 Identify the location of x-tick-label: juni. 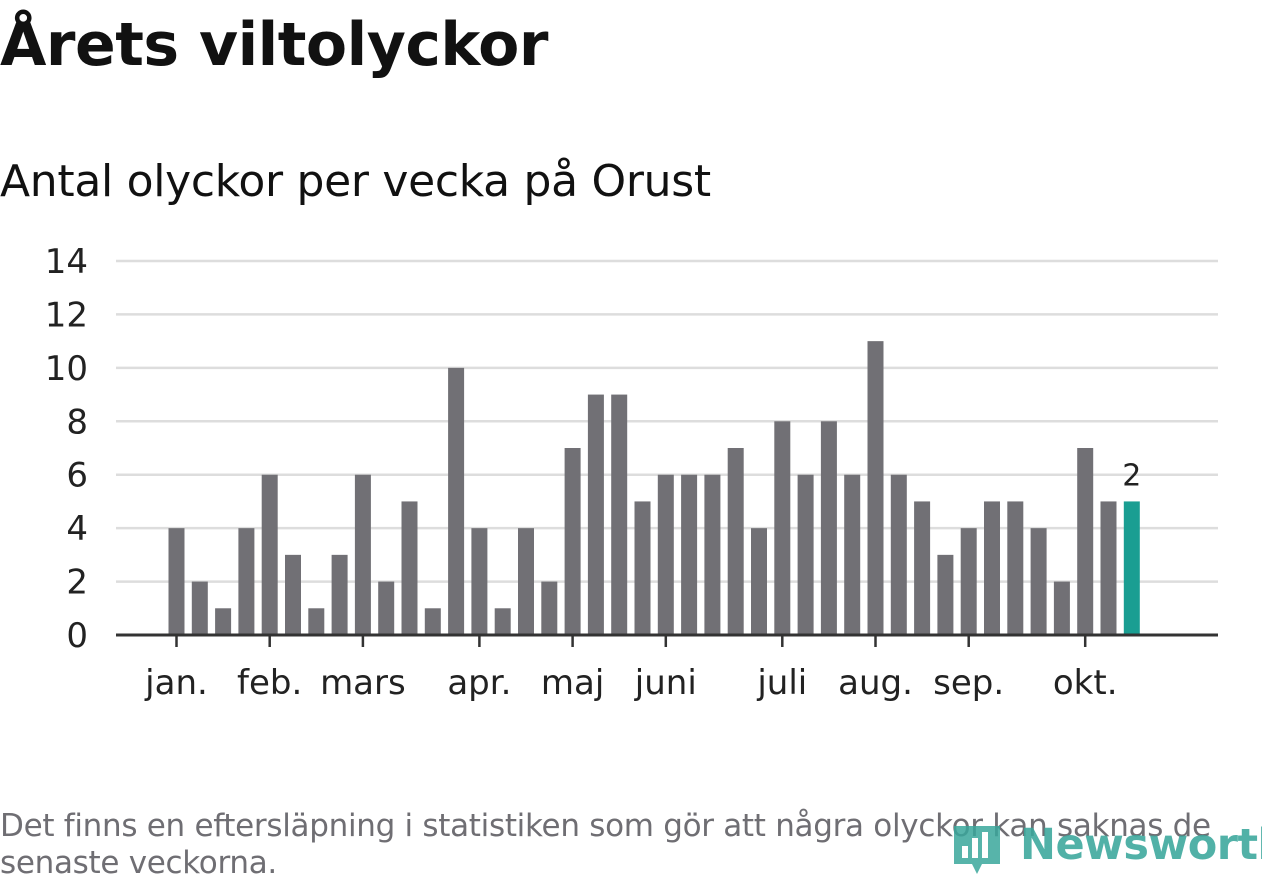
(665, 683).